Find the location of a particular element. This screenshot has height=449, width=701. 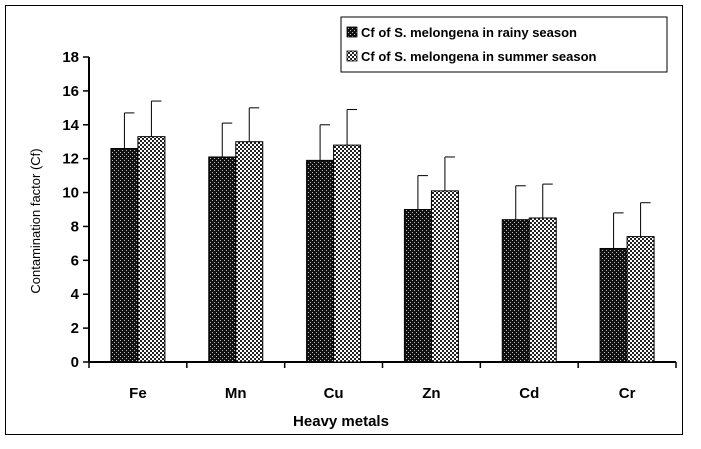

x-tick-label: Cr is located at coordinates (627, 393).